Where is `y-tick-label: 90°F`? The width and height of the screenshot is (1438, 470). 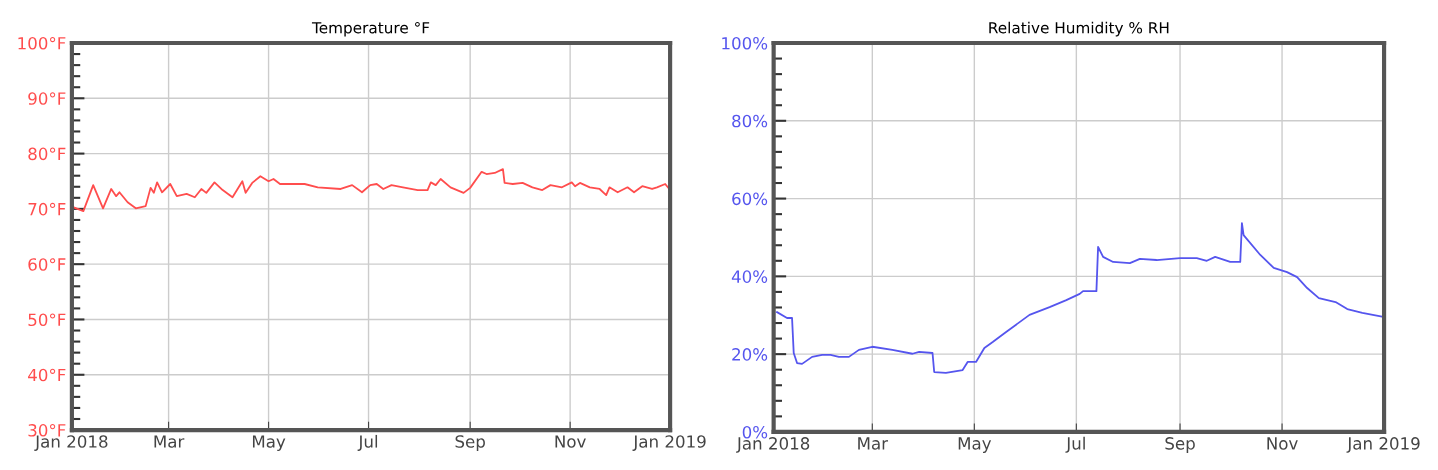
y-tick-label: 90°F is located at coordinates (47, 98).